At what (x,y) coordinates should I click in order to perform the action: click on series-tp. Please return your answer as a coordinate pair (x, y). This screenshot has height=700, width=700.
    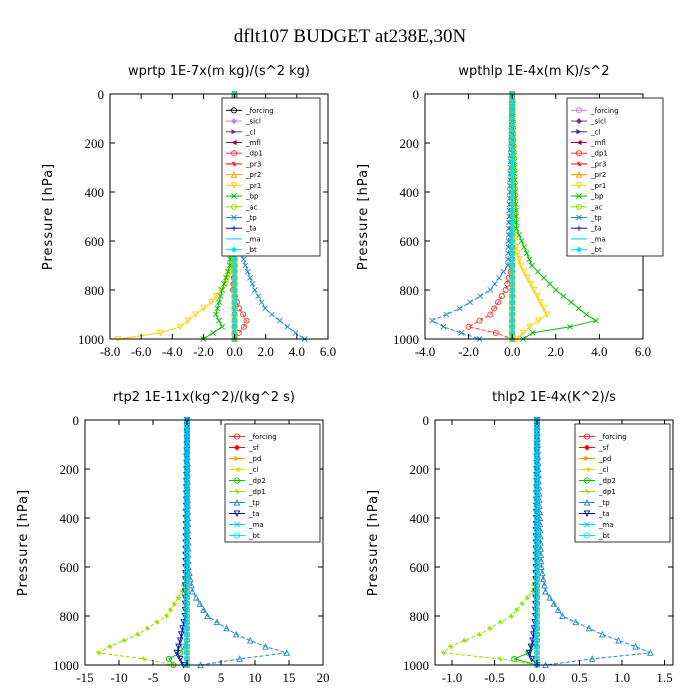
    Looking at the image, I should click on (472, 216).